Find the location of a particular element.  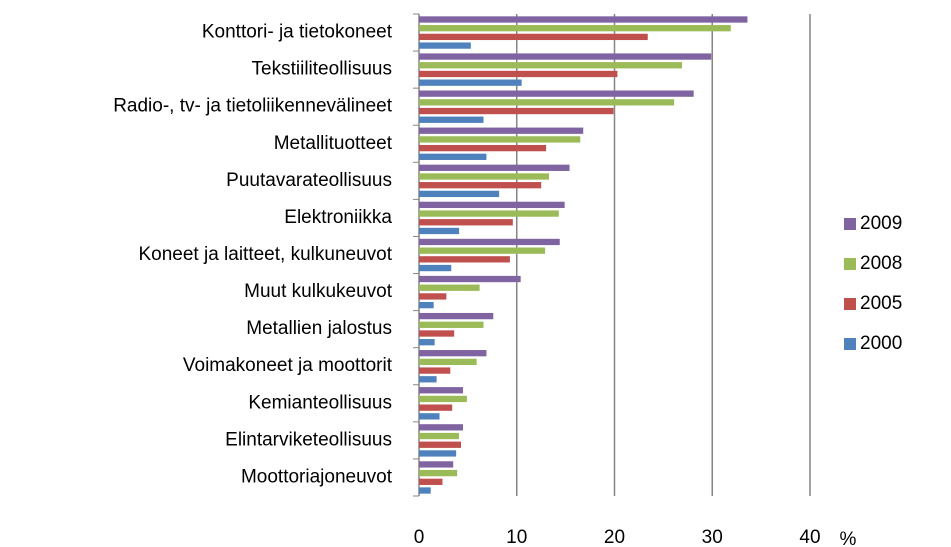

legend-label: 2005 is located at coordinates (881, 303).